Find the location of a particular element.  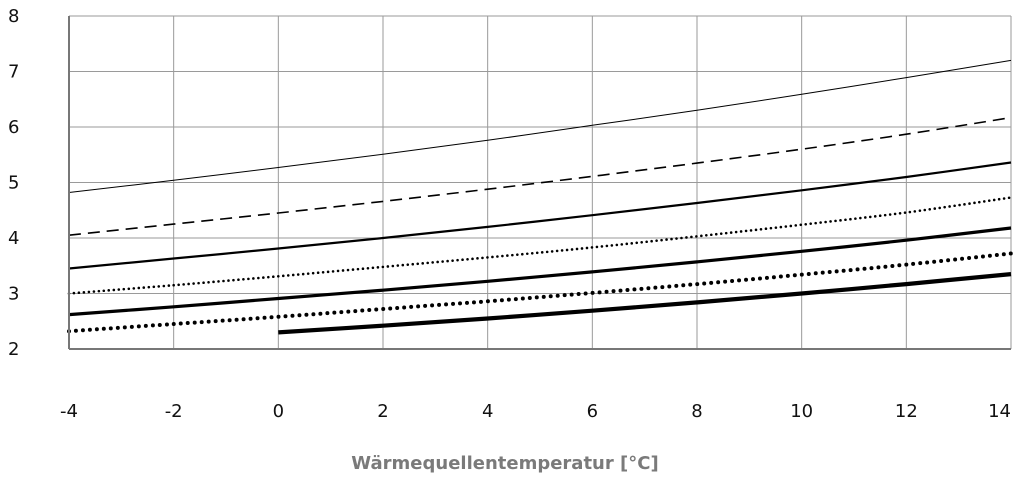

y-tick-label: 4 is located at coordinates (13, 238).